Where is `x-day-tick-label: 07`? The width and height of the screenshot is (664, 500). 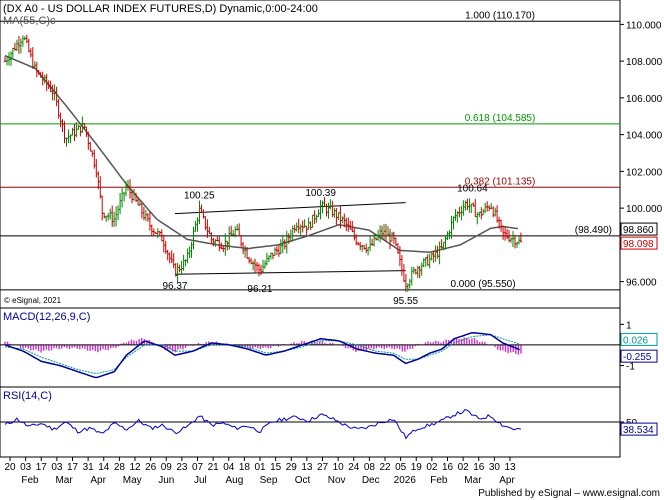 x-day-tick-label: 07 is located at coordinates (198, 467).